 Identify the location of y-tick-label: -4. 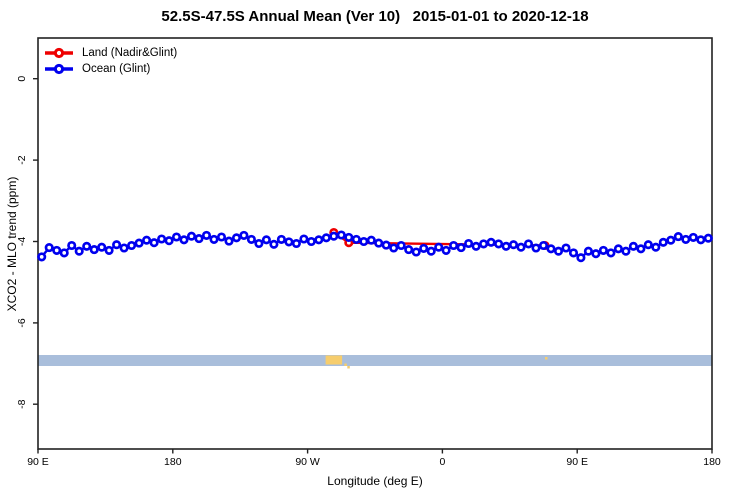
(22, 241).